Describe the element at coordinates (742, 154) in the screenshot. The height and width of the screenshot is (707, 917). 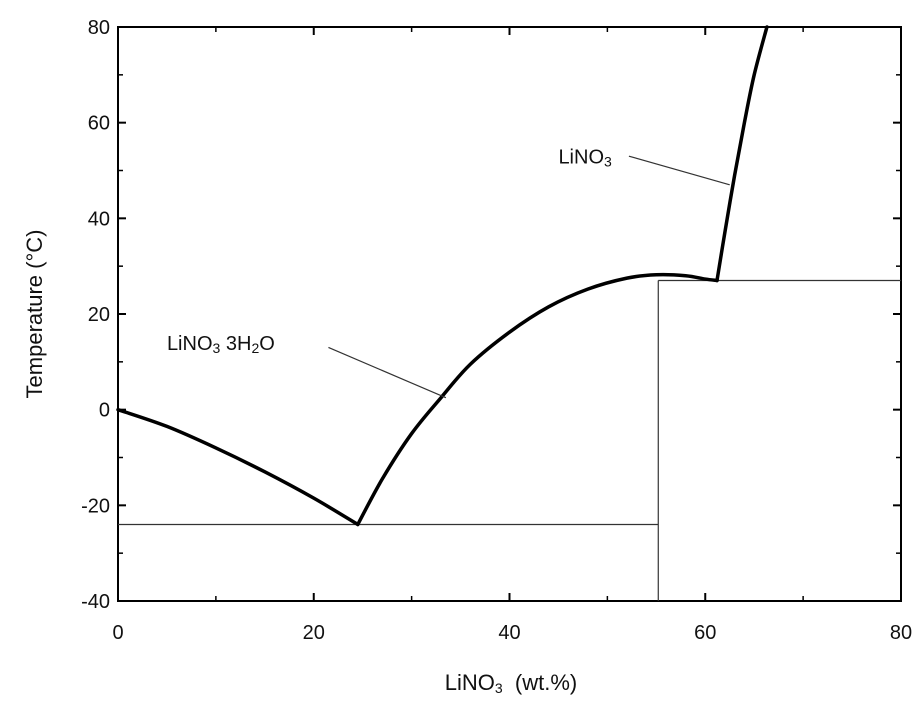
I see `liquidus-curve-anhydrous_curve` at that location.